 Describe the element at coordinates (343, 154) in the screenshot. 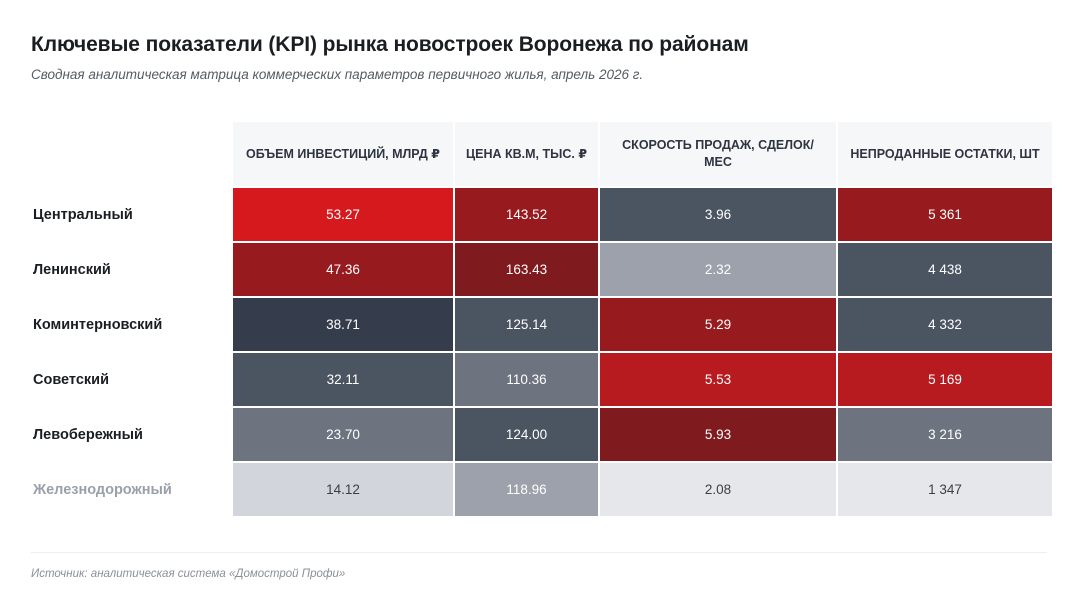

I see `column-header: ОБЪЕМ ИНВЕСТИЦИЙ, МЛРД ₽` at that location.